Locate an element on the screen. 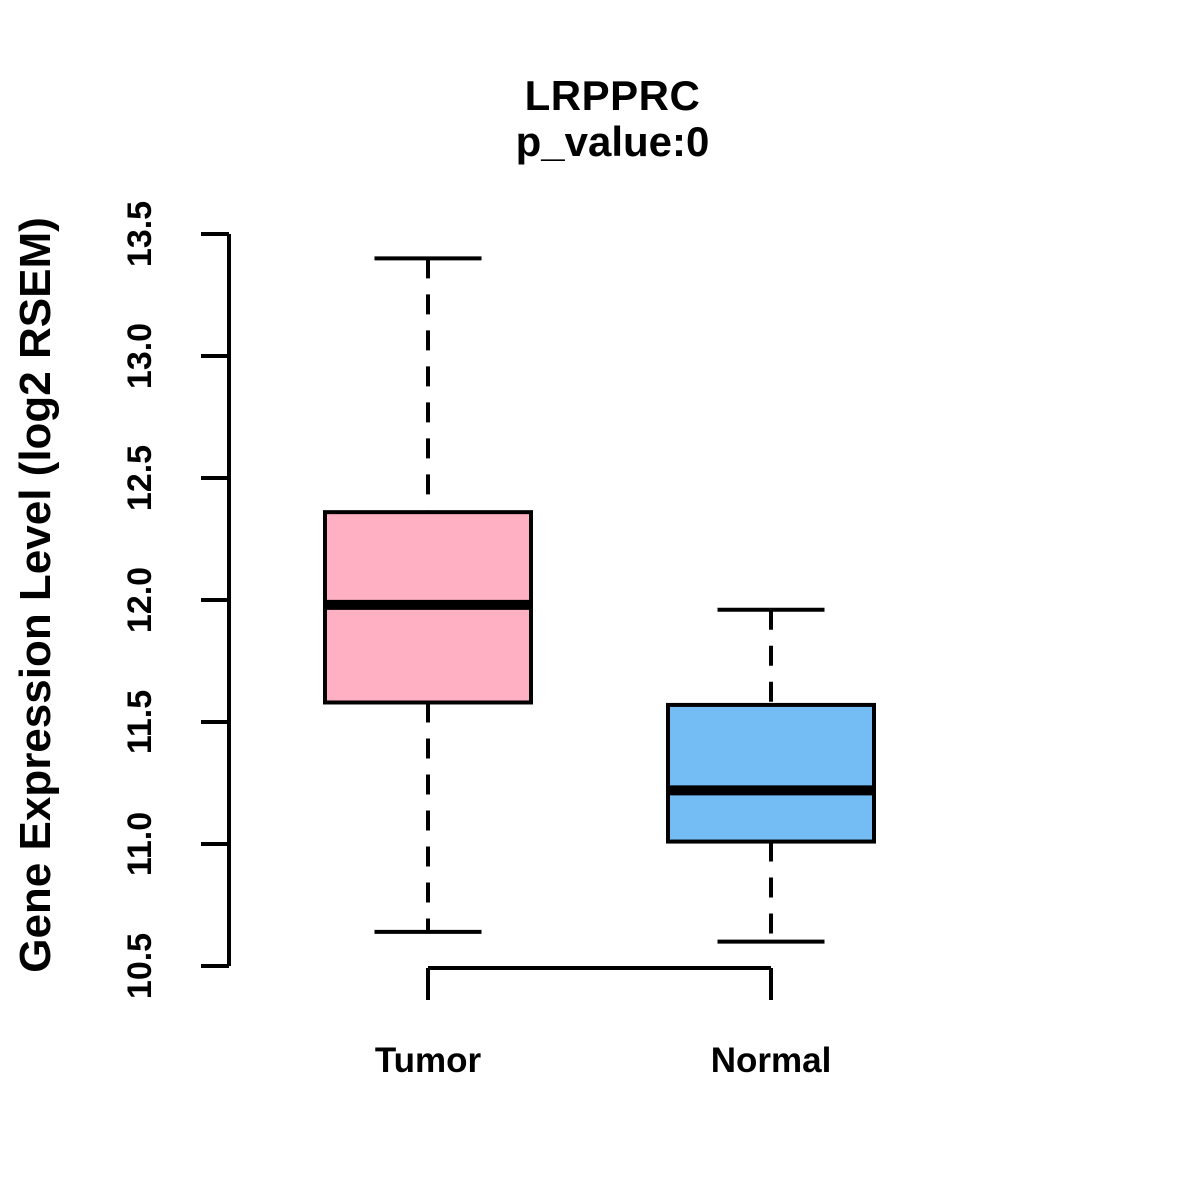 The width and height of the screenshot is (1200, 1200). y-axis-tick-label: 13.0 is located at coordinates (140, 356).